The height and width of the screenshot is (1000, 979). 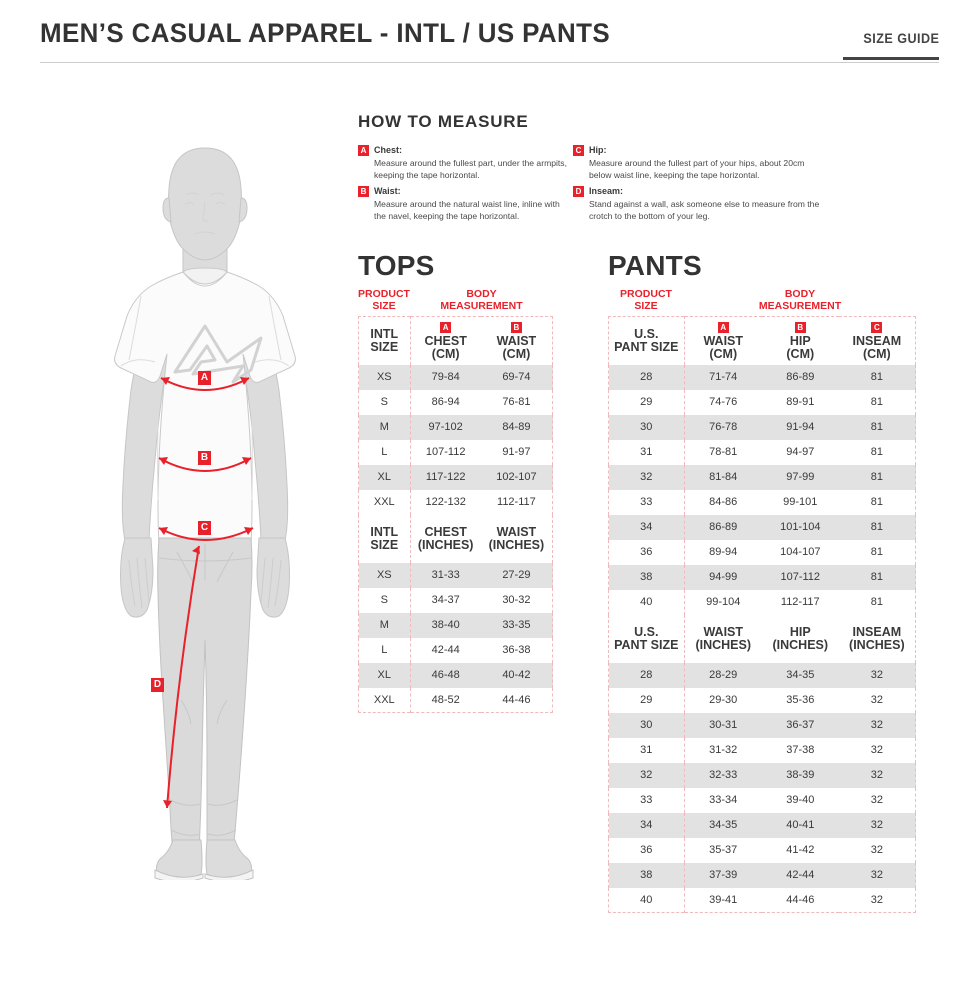 I want to click on pants-in-row: 33 33-34 39-40 32, so click(x=762, y=800).